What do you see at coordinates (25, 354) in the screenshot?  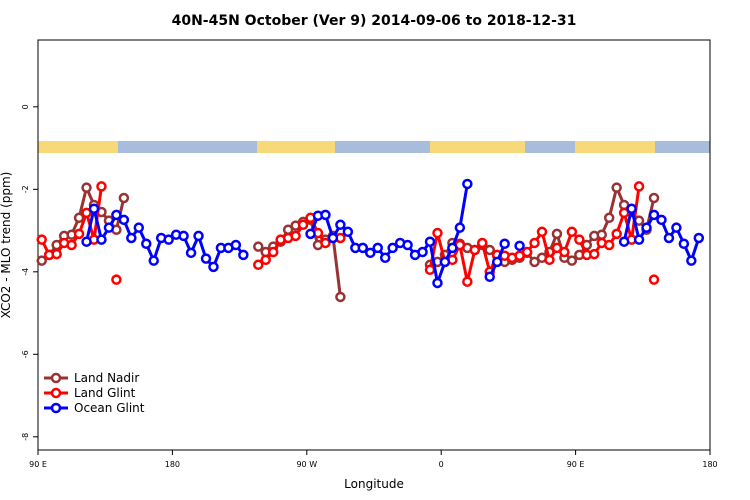 I see `y-tick-label: -6` at bounding box center [25, 354].